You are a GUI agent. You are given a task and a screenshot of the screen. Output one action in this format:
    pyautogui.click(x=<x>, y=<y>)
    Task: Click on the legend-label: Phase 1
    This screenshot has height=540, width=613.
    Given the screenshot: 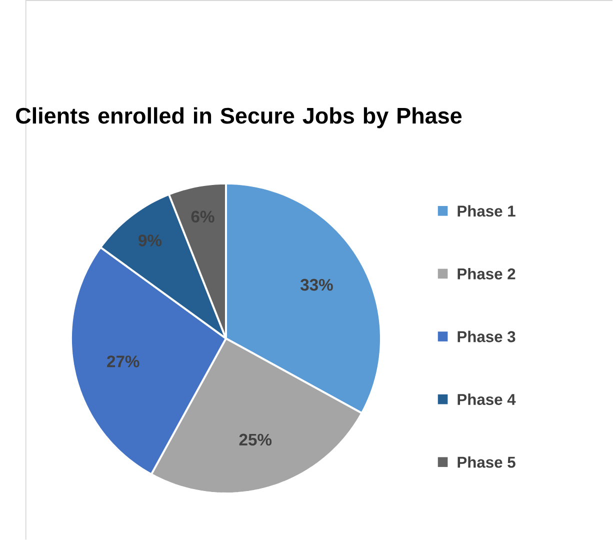 What is the action you would take?
    pyautogui.click(x=487, y=211)
    